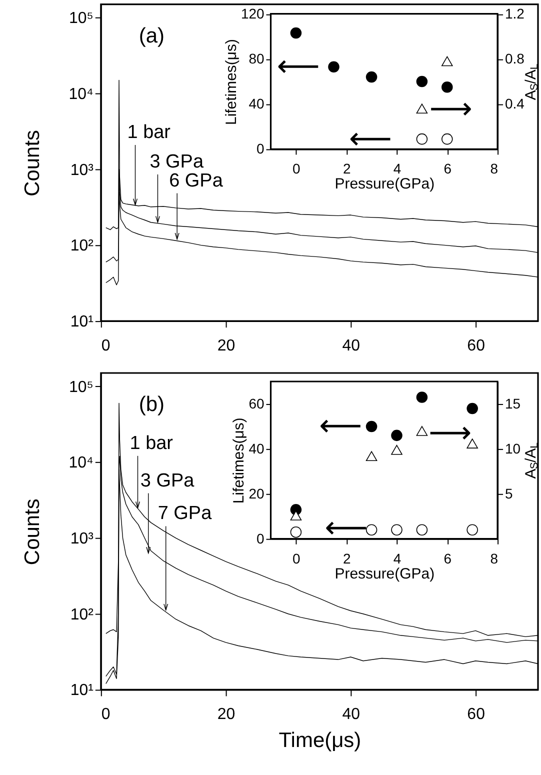  Describe the element at coordinates (515, 58) in the screenshot. I see `y2-tick-label: 0.8` at that location.